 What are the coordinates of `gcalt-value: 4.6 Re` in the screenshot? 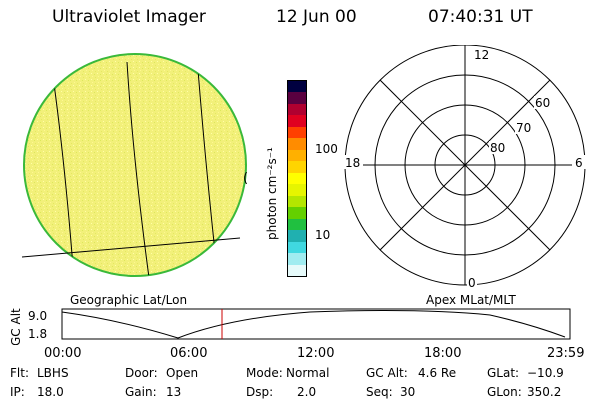 It's located at (437, 373).